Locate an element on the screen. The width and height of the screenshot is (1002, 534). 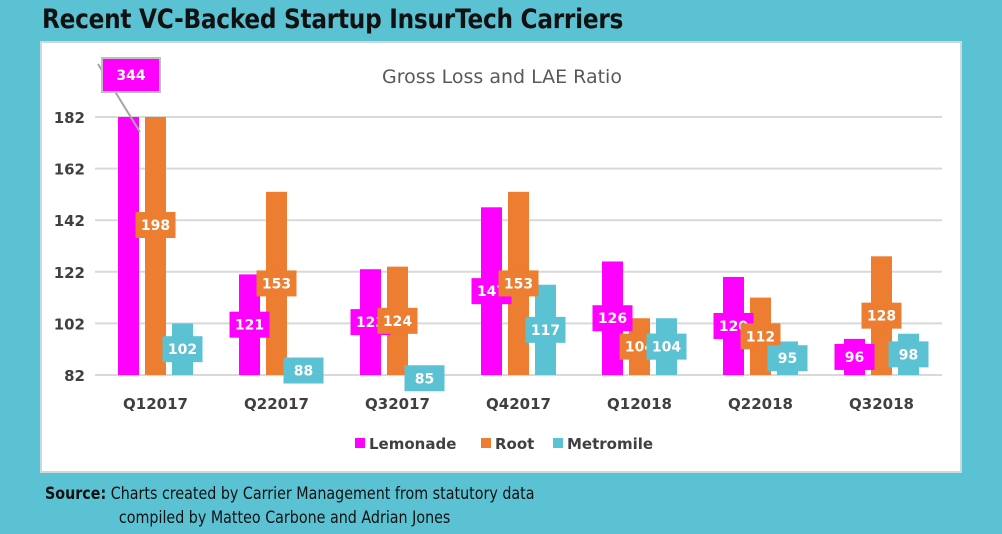
data-label: 198 is located at coordinates (155, 226).